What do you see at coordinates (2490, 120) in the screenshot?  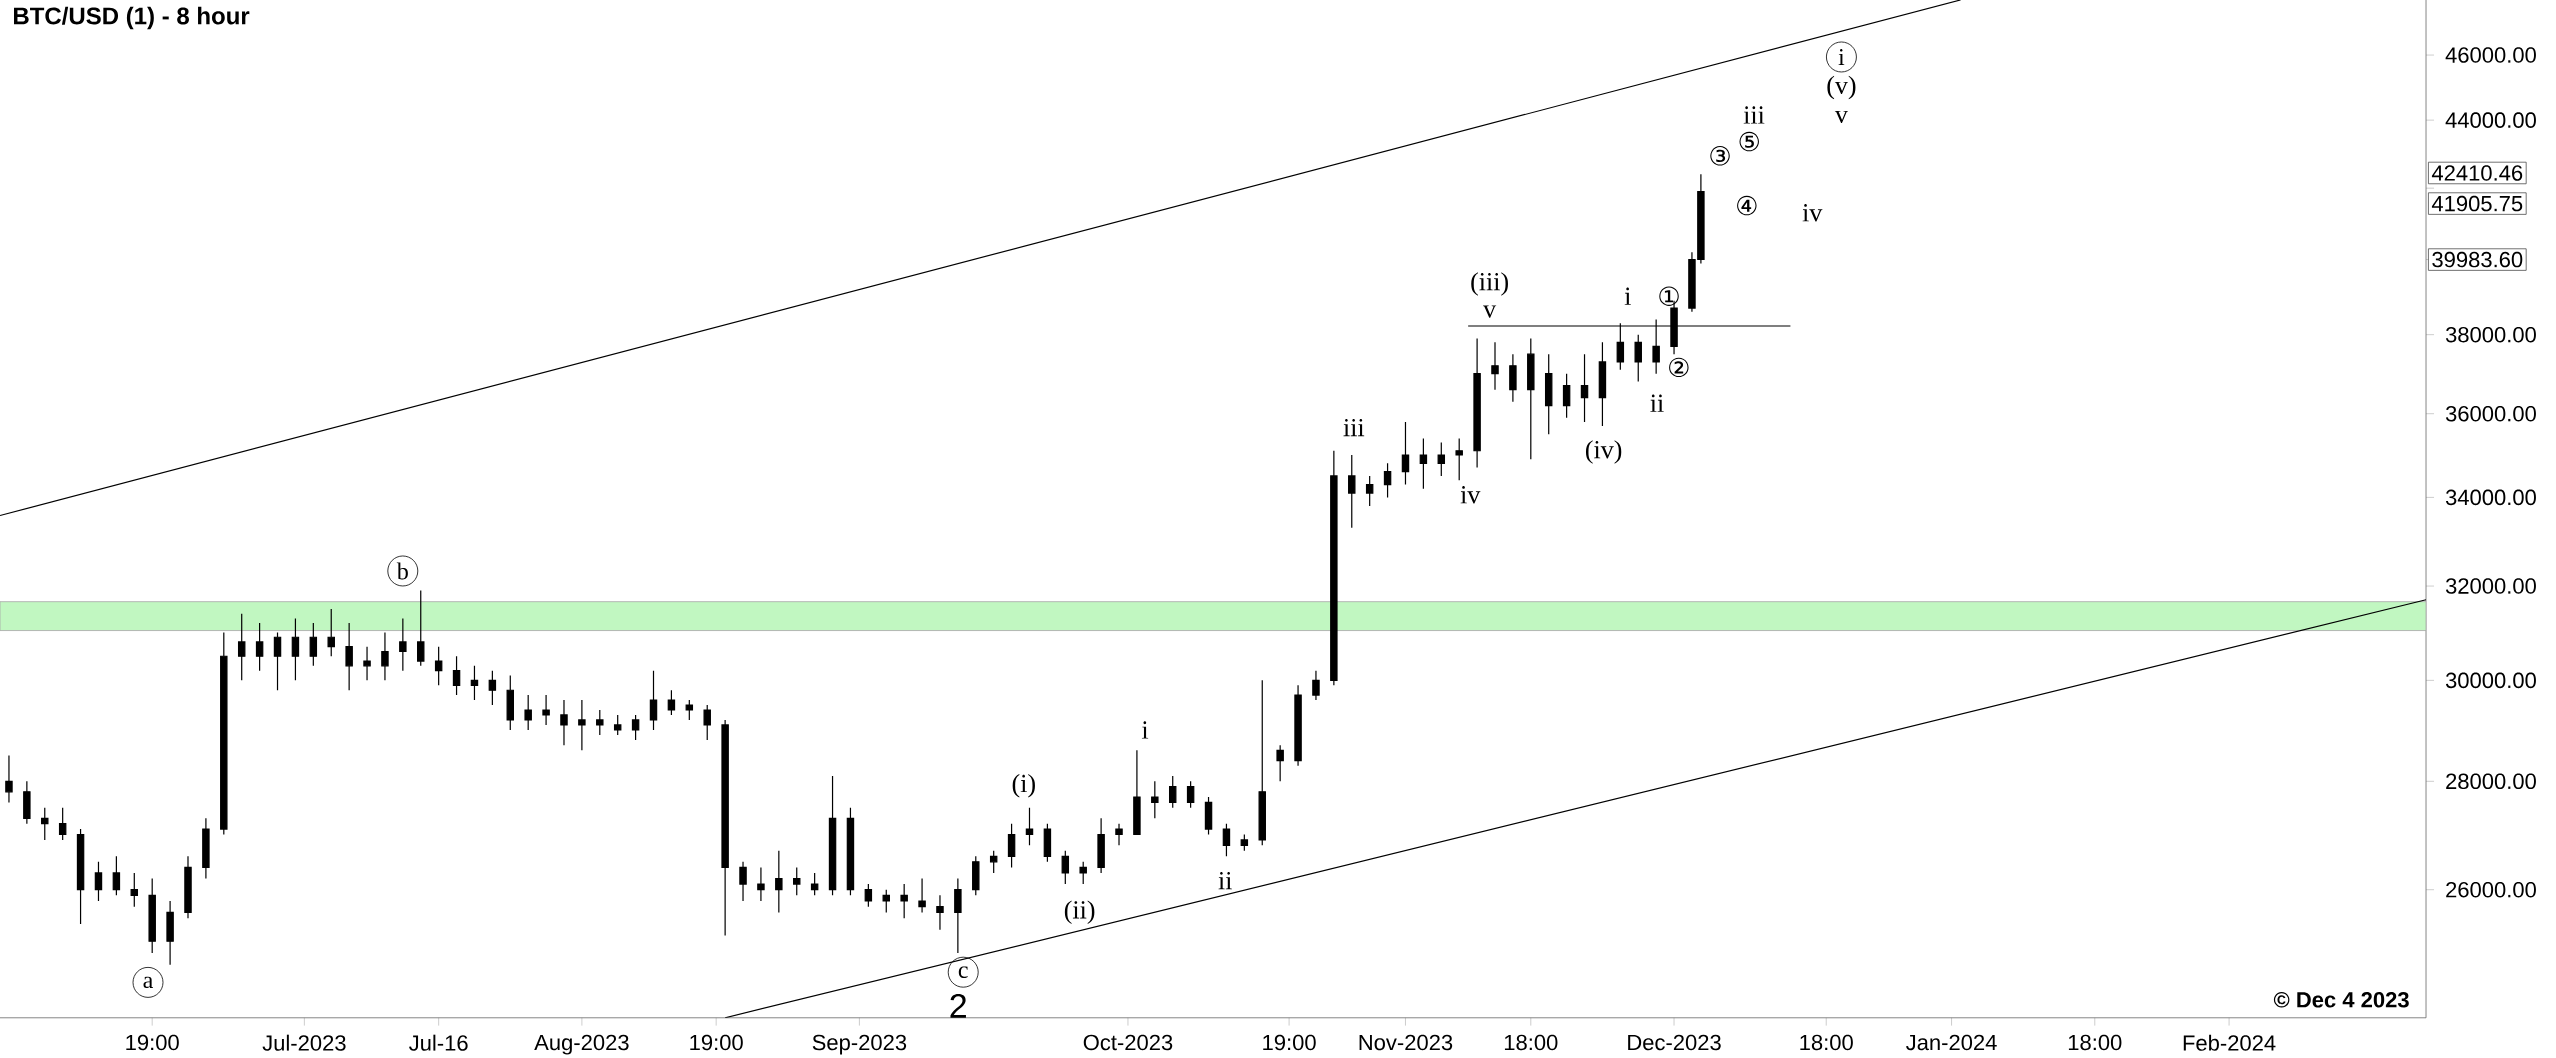 I see `y-tick-label: 44000.00` at bounding box center [2490, 120].